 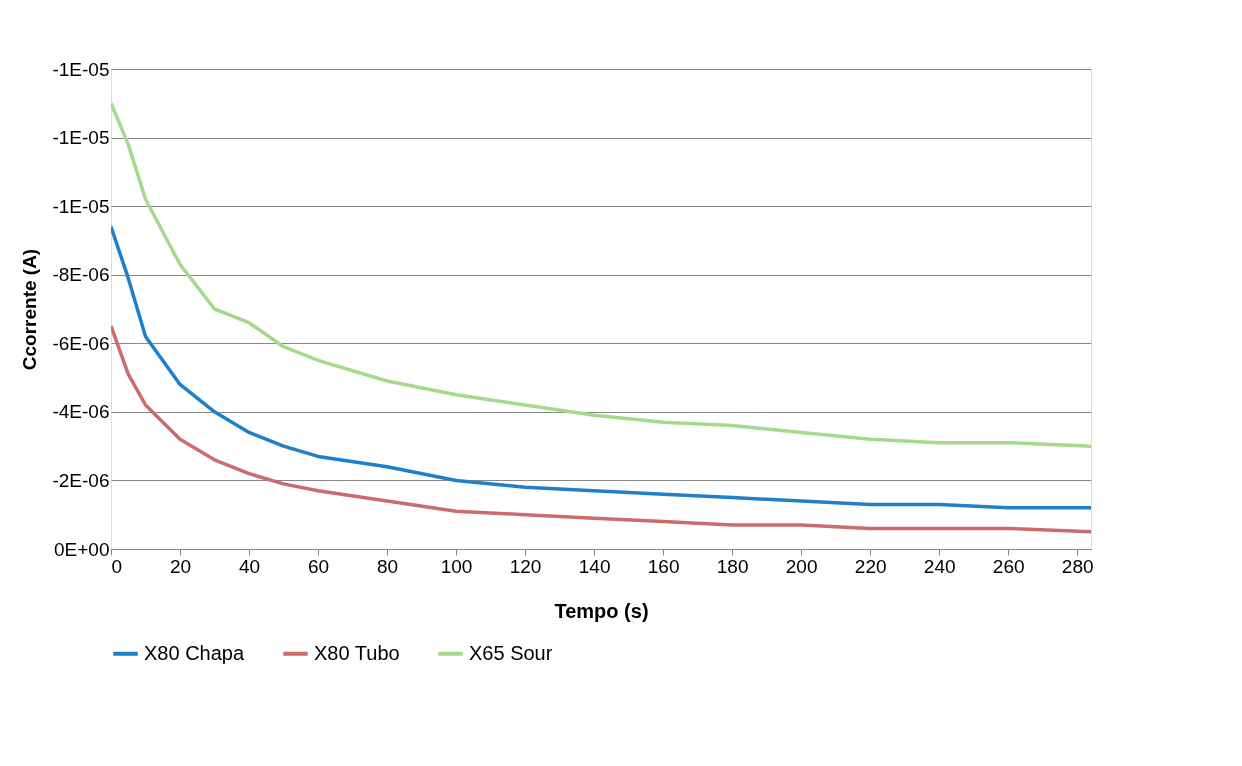 What do you see at coordinates (82, 549) in the screenshot?
I see `y-tick-label: 0E+00` at bounding box center [82, 549].